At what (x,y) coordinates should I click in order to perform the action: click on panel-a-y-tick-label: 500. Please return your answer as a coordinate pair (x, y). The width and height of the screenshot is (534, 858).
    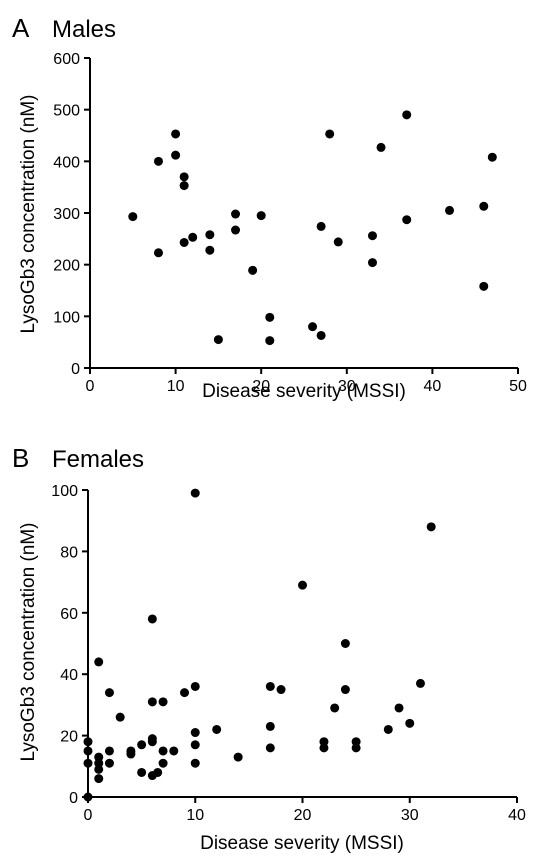
    Looking at the image, I should click on (66, 111).